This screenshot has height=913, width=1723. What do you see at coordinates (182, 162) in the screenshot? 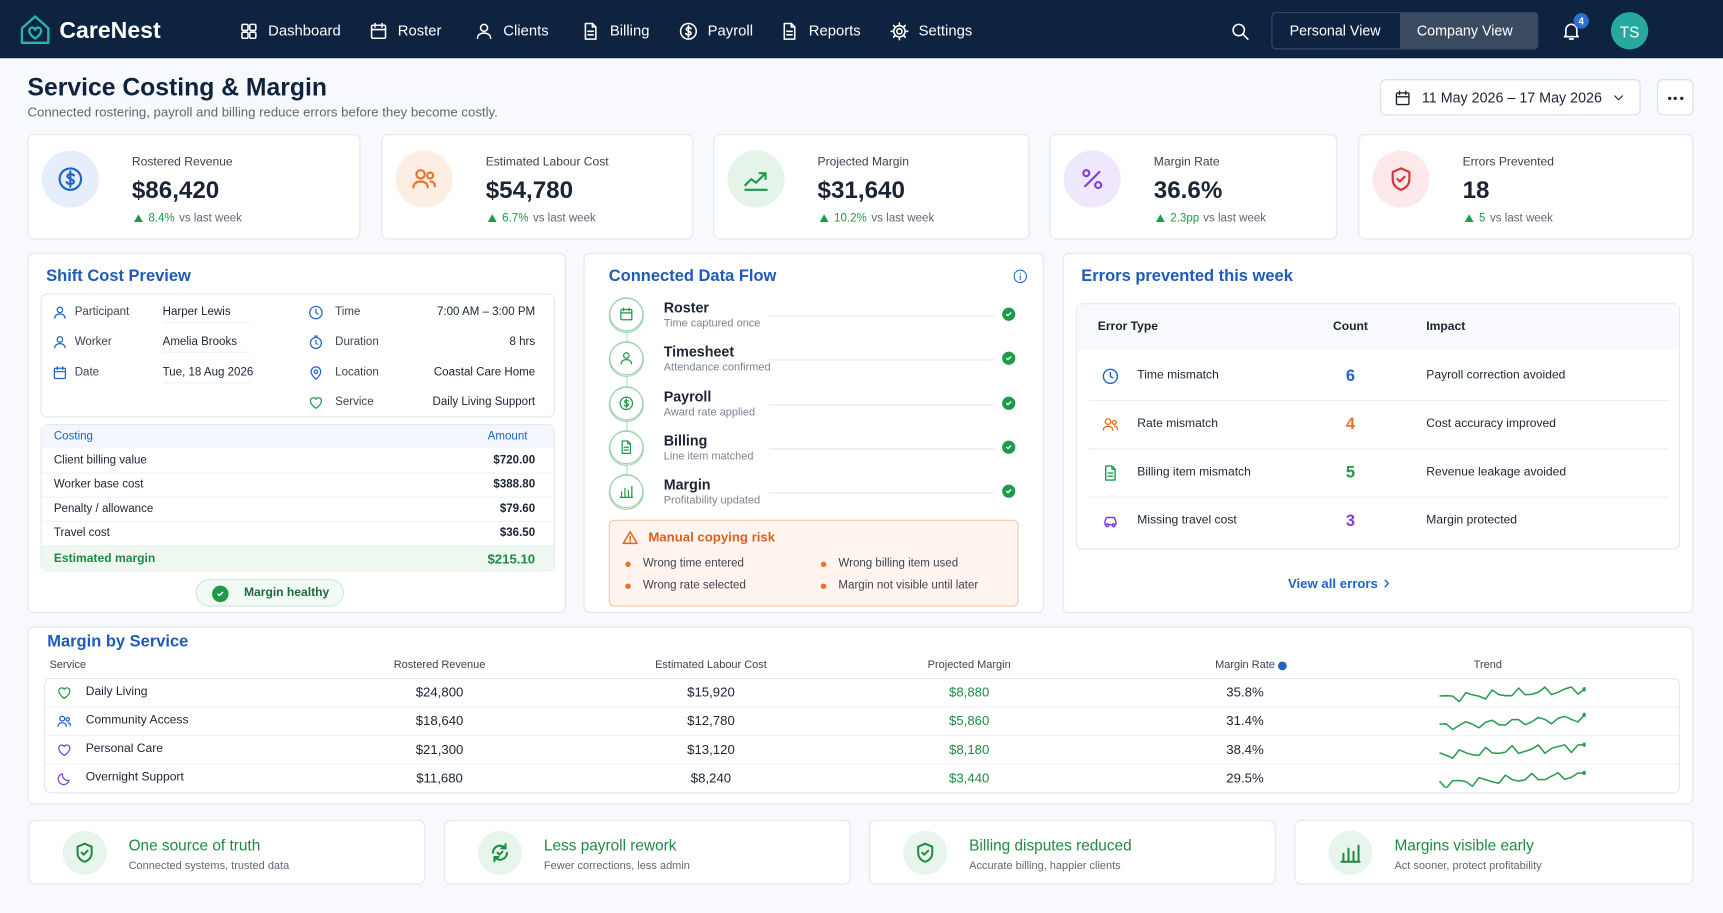
I see `kpi-label: Rostered Revenue` at bounding box center [182, 162].